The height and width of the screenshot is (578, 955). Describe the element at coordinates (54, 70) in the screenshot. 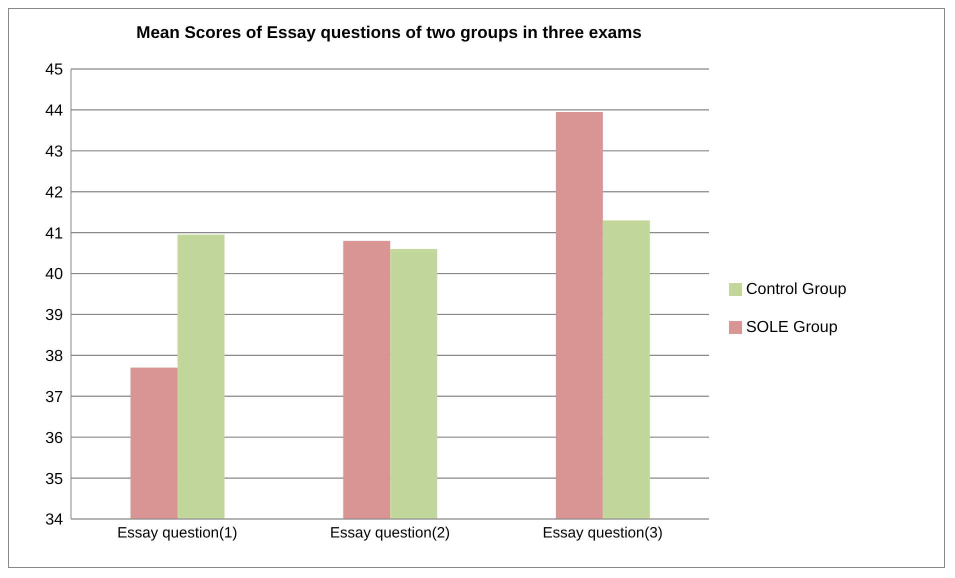

I see `y-tick-label: 45` at that location.